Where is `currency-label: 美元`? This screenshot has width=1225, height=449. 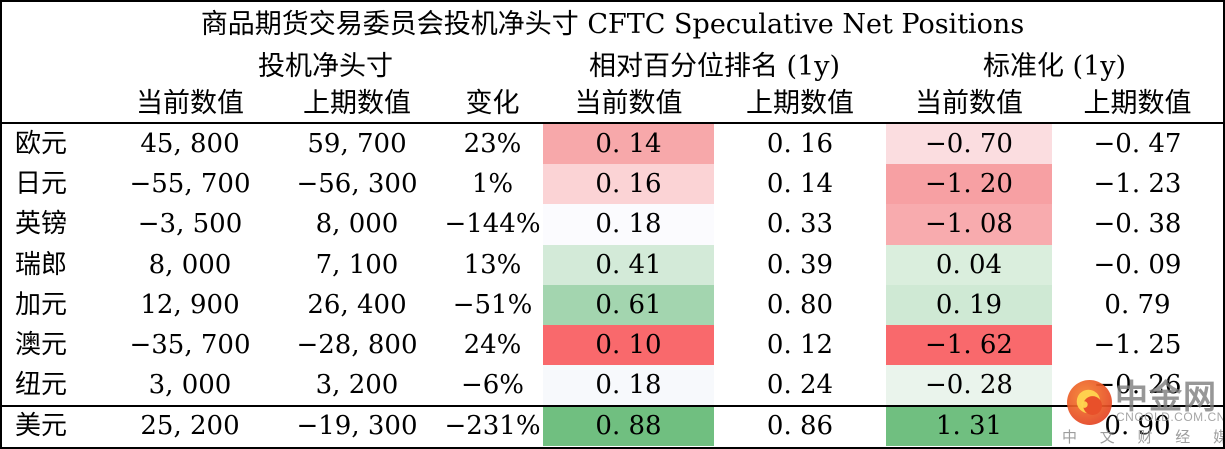 currency-label: 美元 is located at coordinates (41, 426).